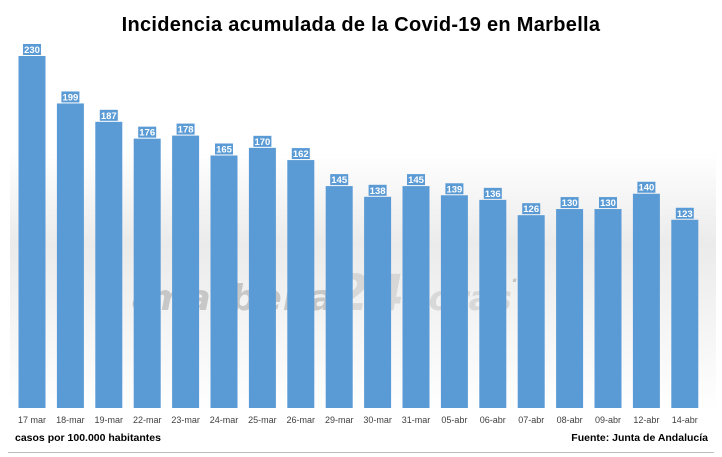  I want to click on x-tick-label: 06-abr, so click(493, 420).